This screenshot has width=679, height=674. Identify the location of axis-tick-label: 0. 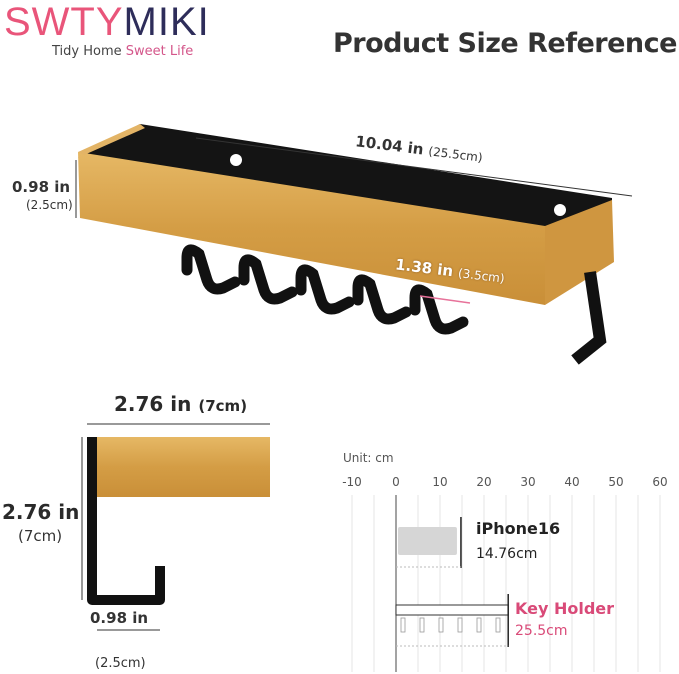
(396, 482).